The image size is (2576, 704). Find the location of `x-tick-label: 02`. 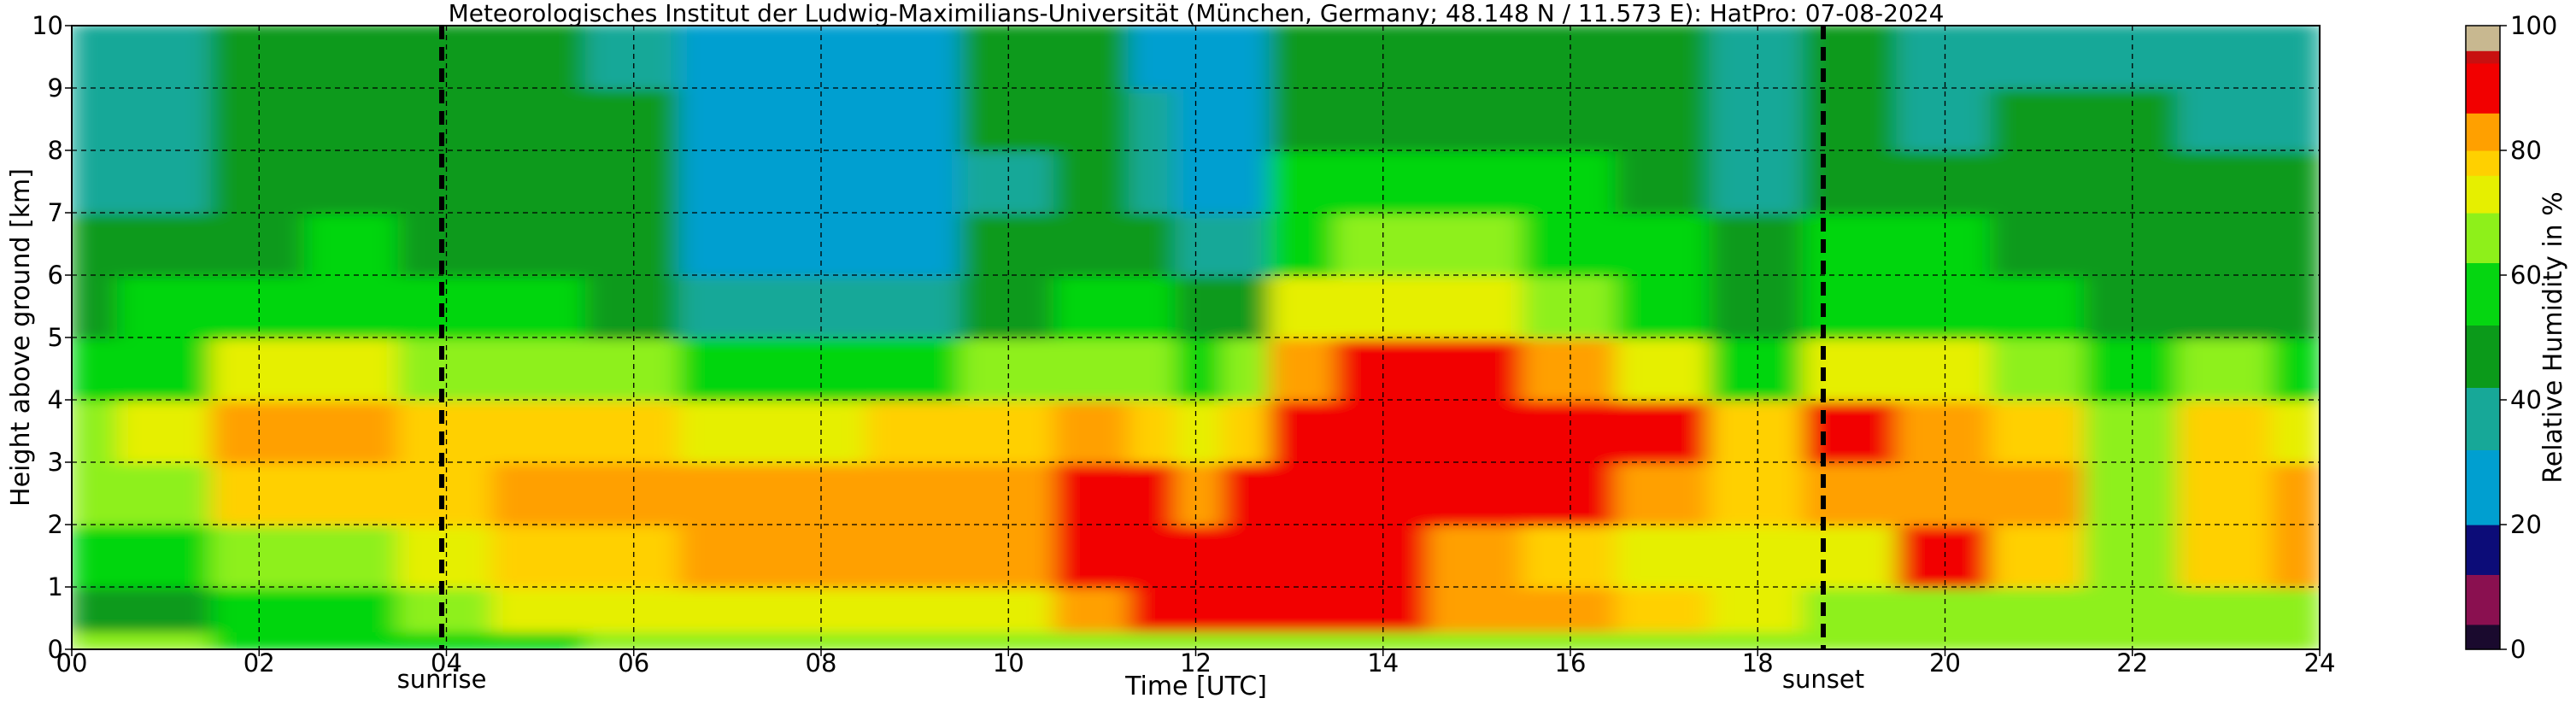

x-tick-label: 02 is located at coordinates (259, 663).